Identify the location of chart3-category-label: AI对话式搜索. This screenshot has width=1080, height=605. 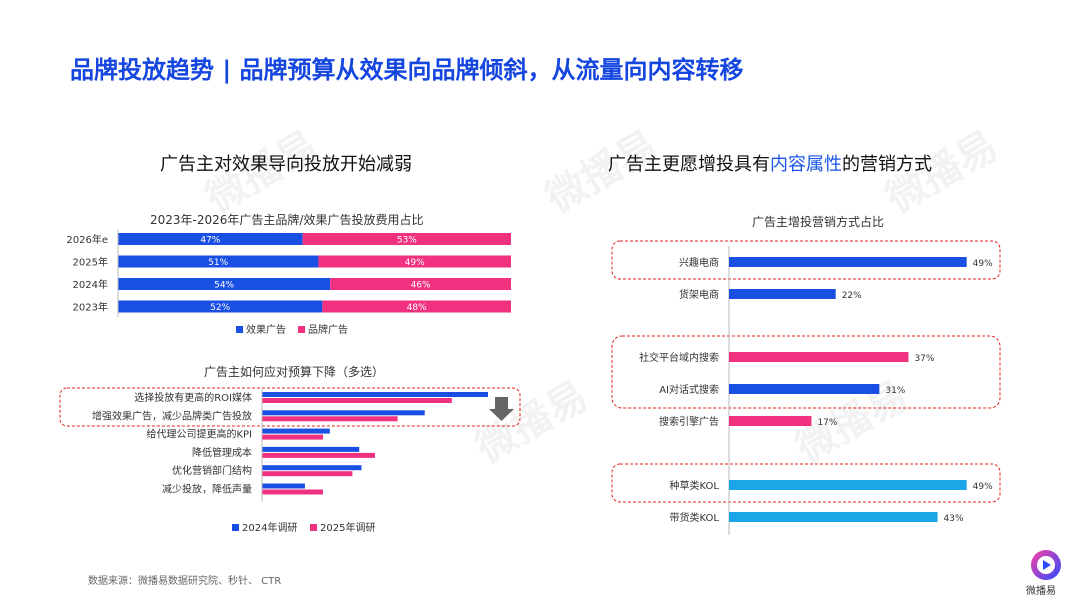
(689, 389).